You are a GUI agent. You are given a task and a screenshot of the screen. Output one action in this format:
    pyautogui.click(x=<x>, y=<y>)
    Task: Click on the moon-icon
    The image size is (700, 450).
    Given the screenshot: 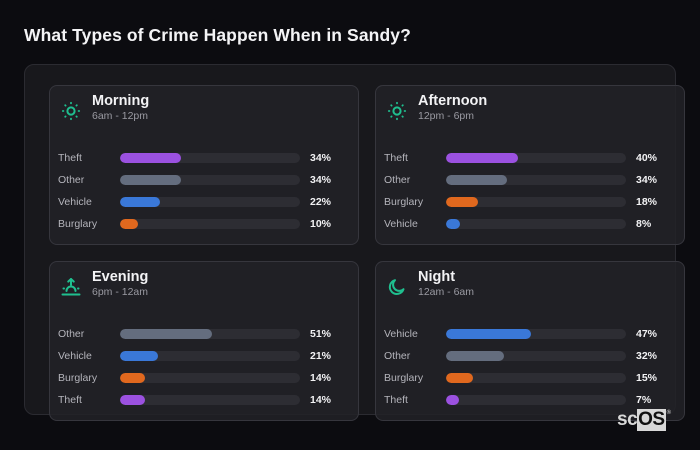 What is the action you would take?
    pyautogui.click(x=397, y=287)
    